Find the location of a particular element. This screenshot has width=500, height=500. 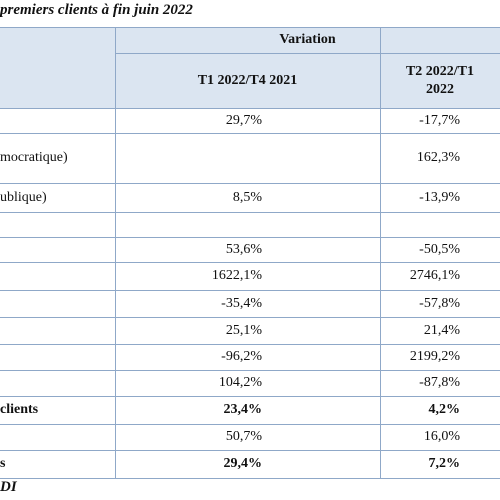

cell-value: 23,4% is located at coordinates (243, 409).